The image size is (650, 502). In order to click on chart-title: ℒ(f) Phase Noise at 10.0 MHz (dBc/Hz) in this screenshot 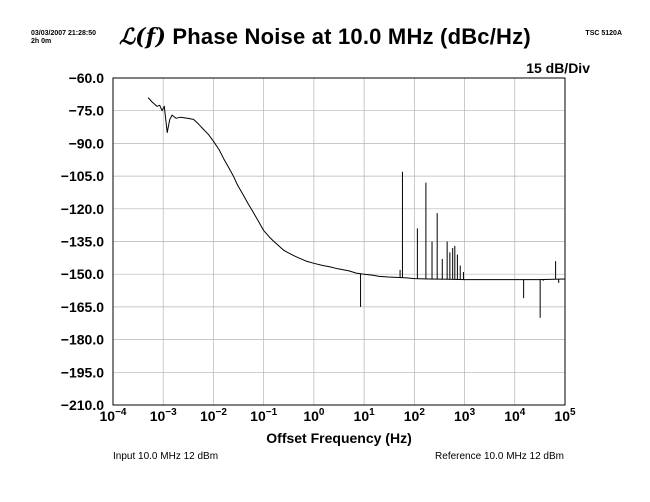, I will do `click(325, 37)`.